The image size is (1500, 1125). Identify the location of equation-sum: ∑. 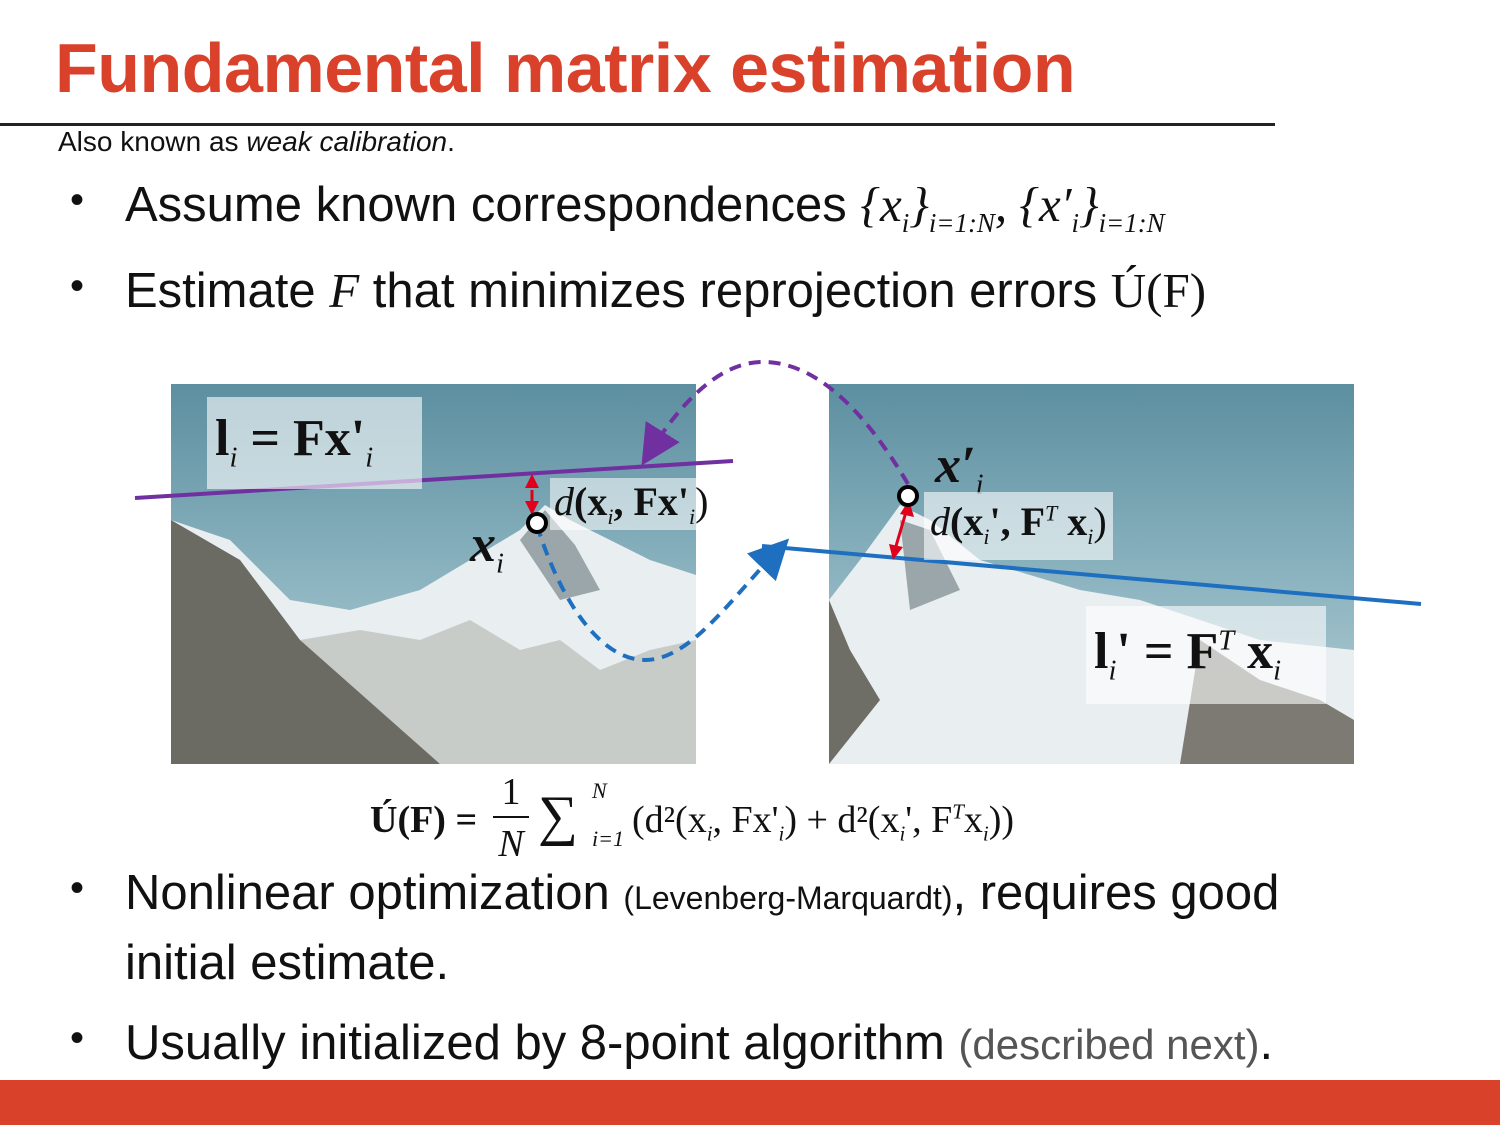
(558, 816).